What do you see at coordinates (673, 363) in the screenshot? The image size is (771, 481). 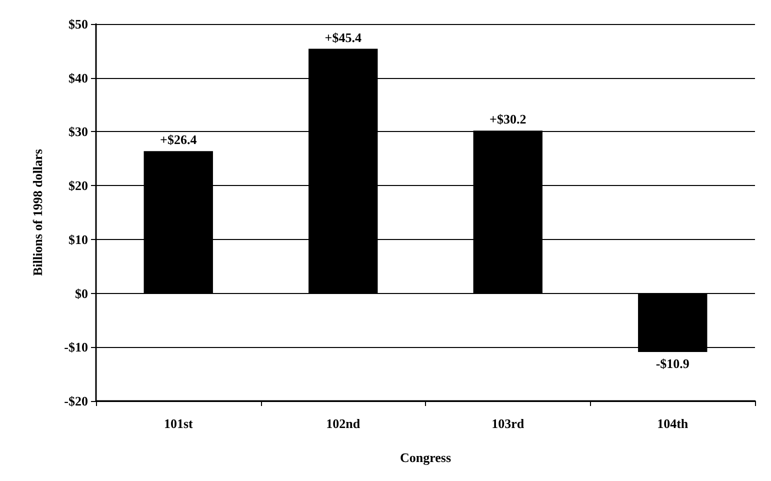 I see `data-label: -$10.9` at bounding box center [673, 363].